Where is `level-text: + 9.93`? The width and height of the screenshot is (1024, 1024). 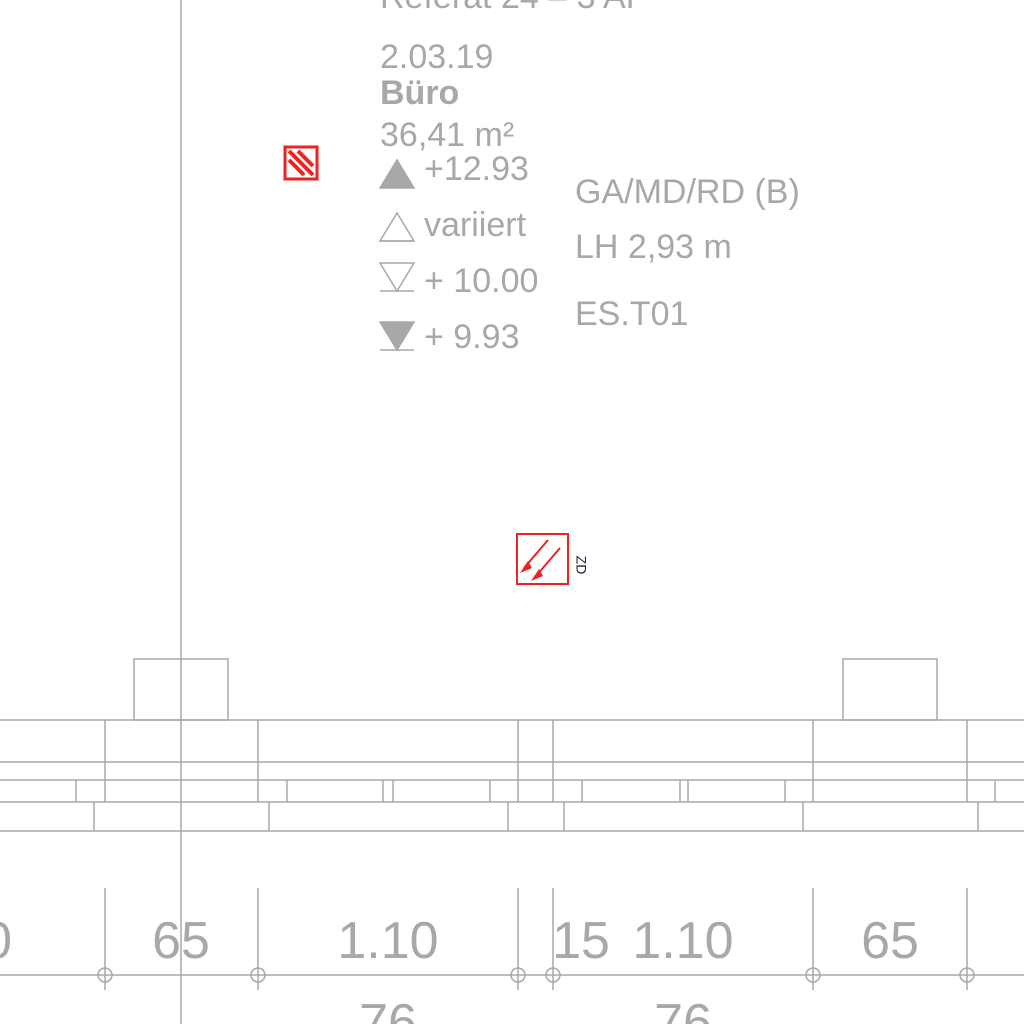 level-text: + 9.93 is located at coordinates (471, 337).